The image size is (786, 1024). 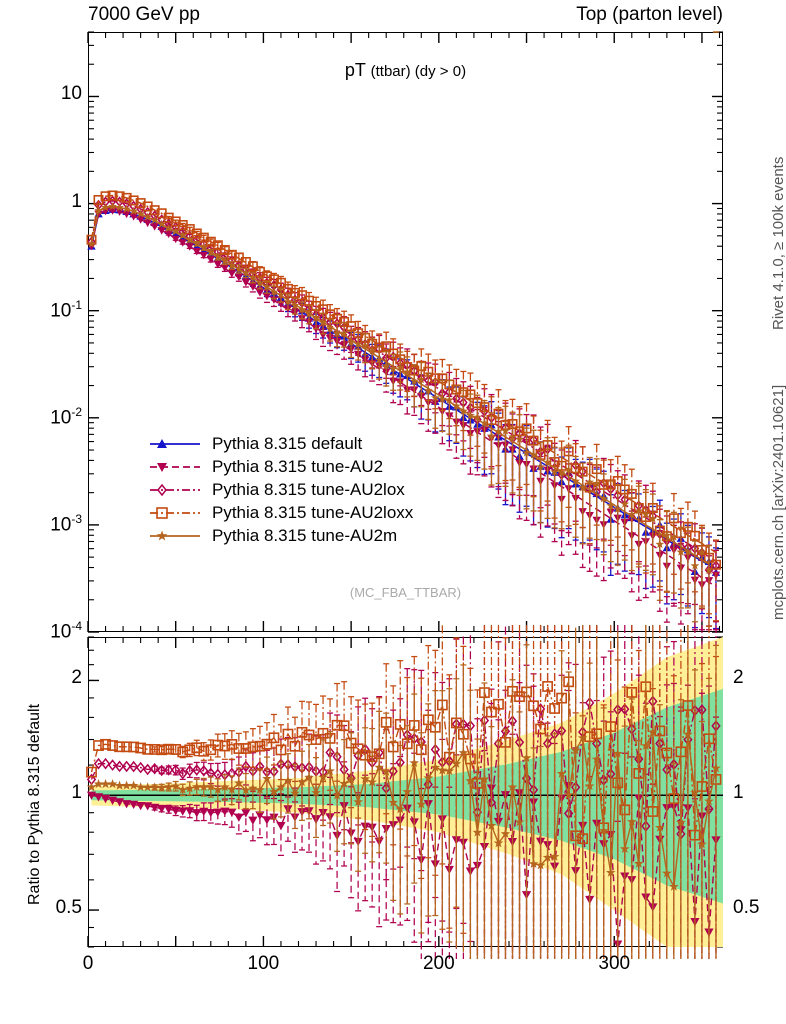 I want to click on legend-marker-triangle-up-icon, so click(x=175, y=444).